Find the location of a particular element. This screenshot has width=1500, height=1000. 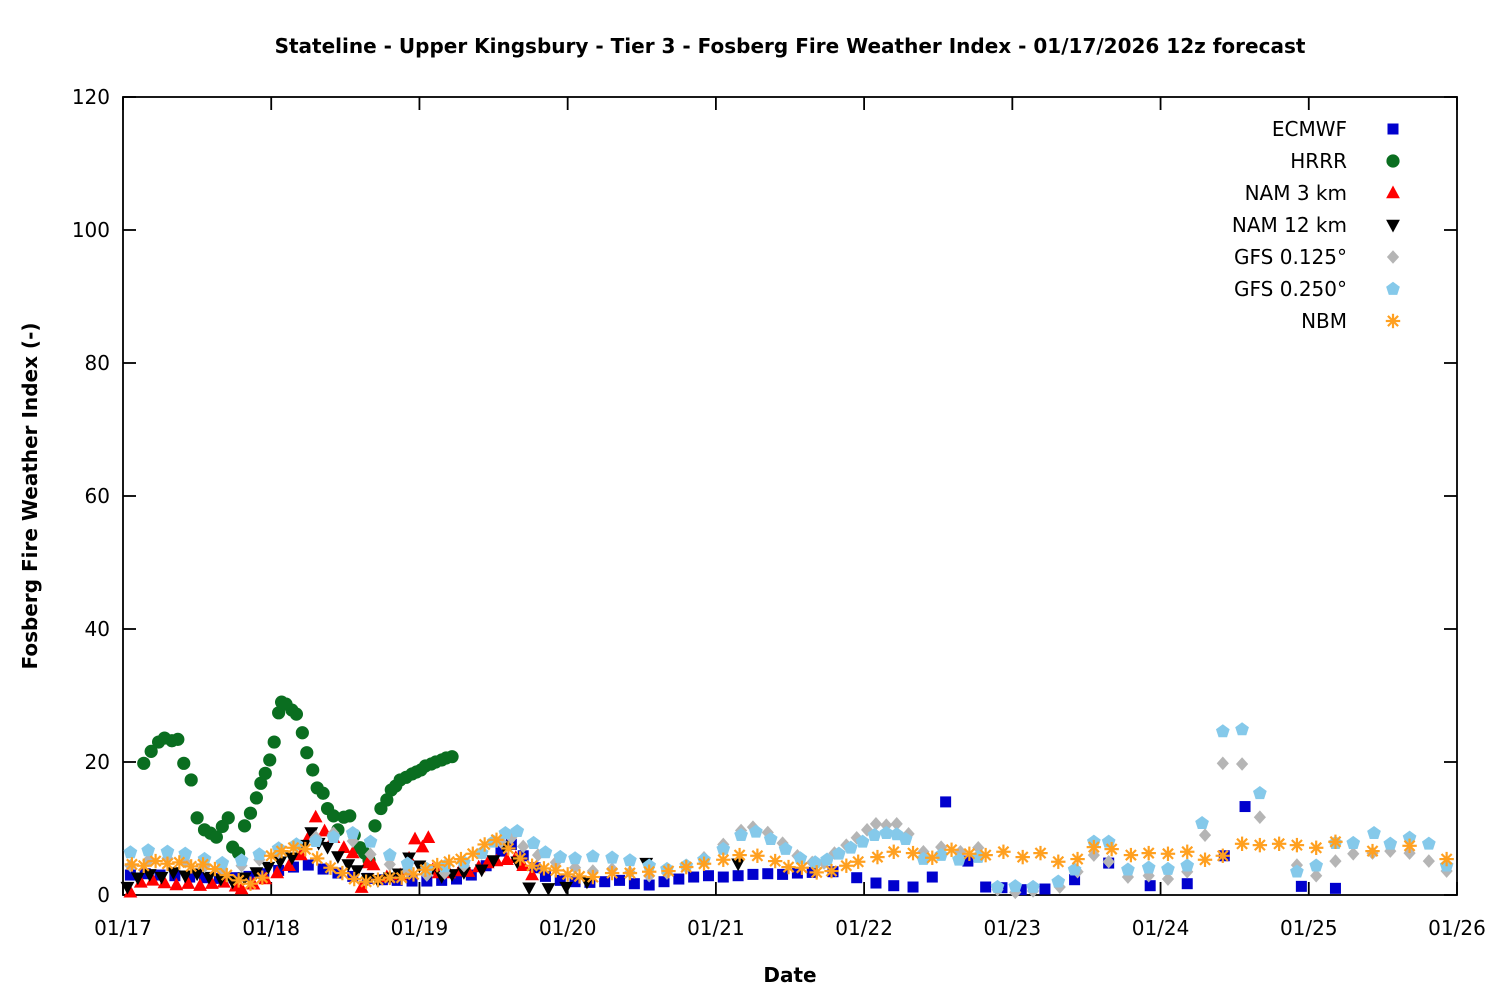

legend-label-ecmwf: ECMWF is located at coordinates (1309, 129).